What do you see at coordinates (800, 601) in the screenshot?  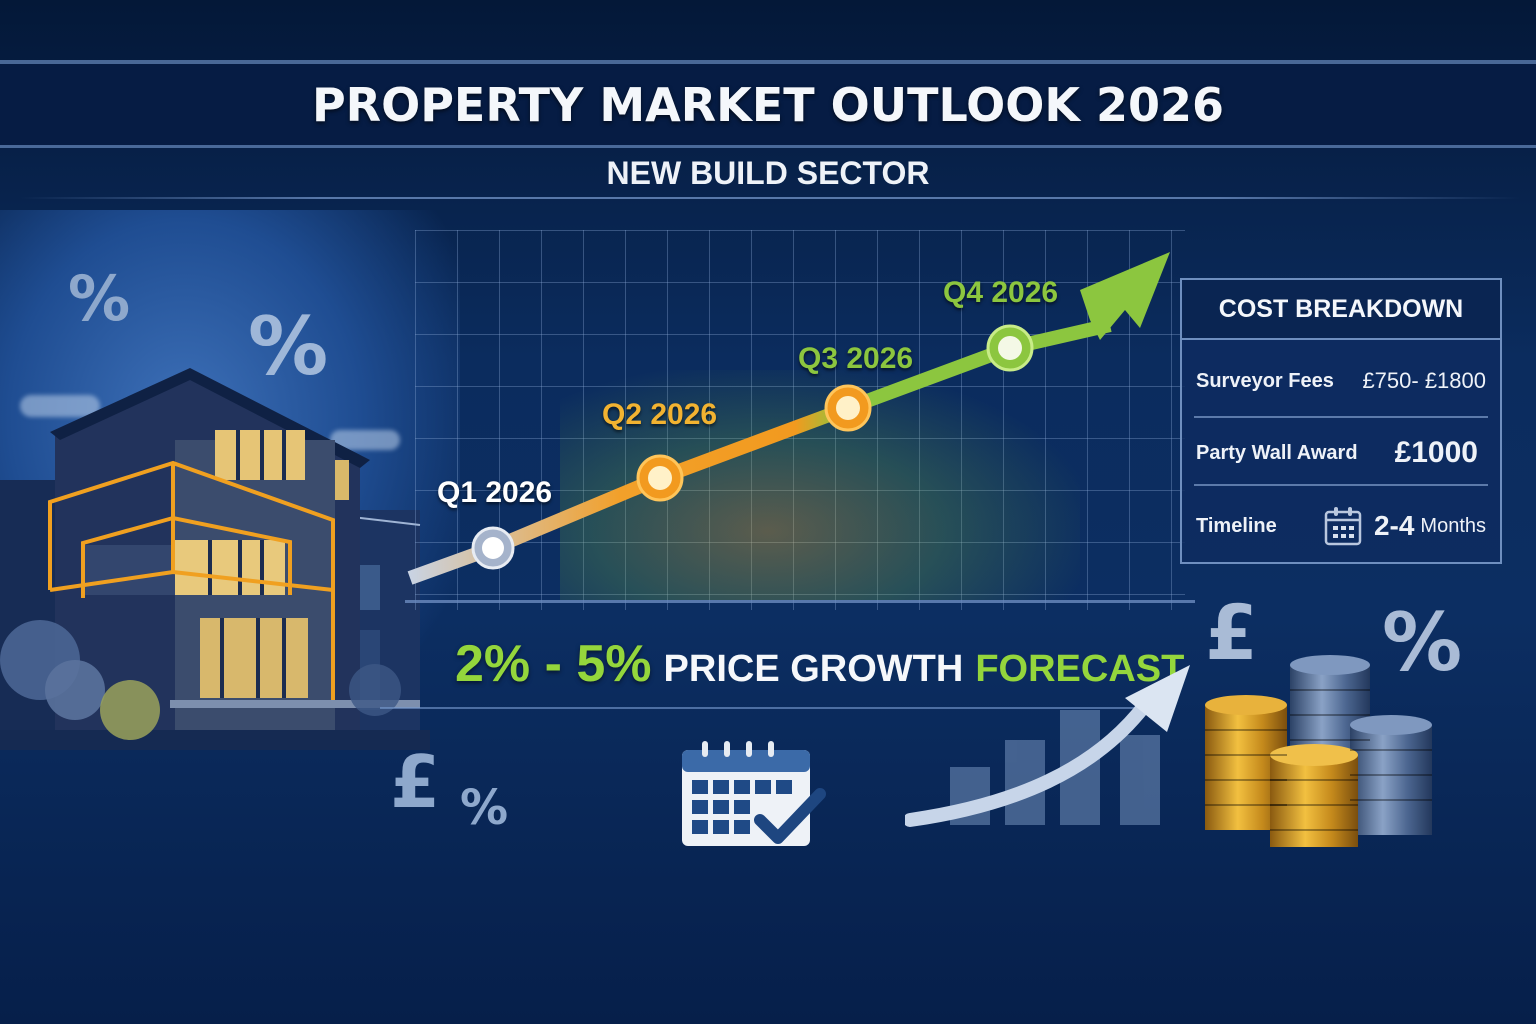 I see `chart-baseline` at bounding box center [800, 601].